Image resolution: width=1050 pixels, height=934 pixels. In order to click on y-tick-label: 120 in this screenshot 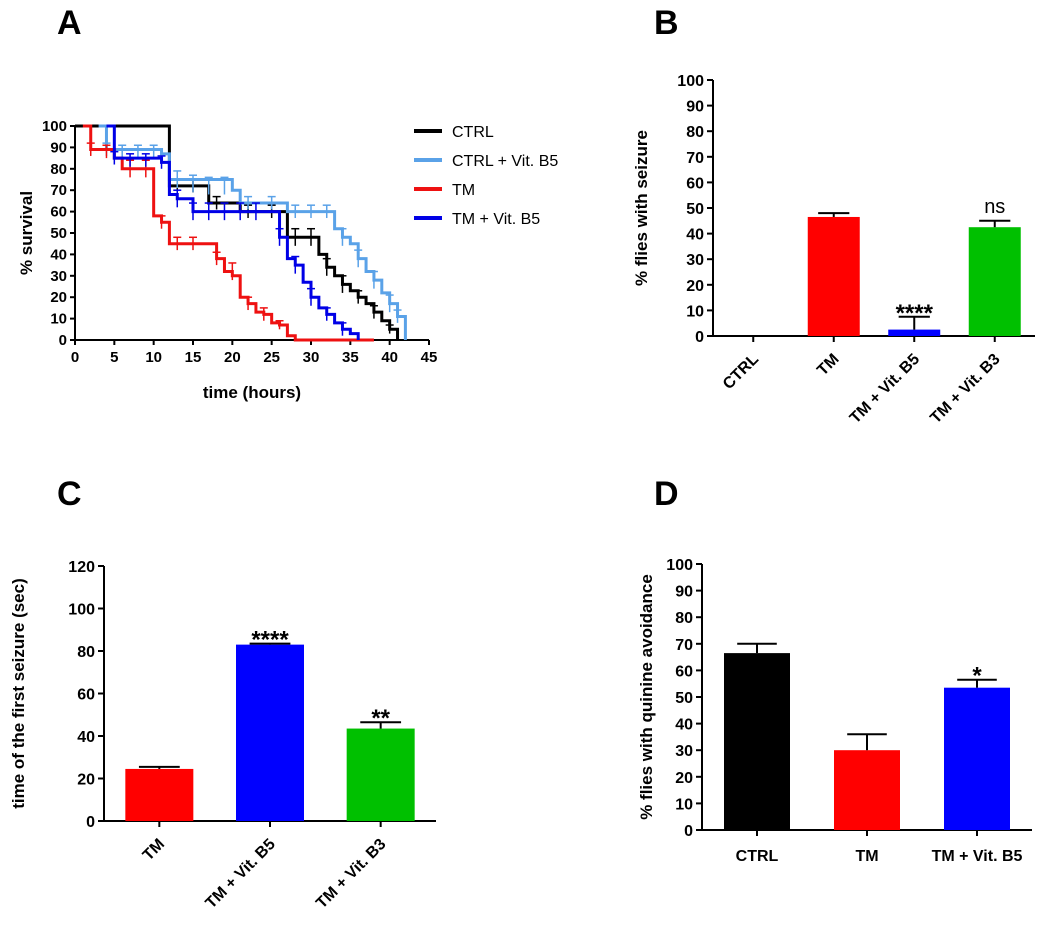, I will do `click(81, 567)`.